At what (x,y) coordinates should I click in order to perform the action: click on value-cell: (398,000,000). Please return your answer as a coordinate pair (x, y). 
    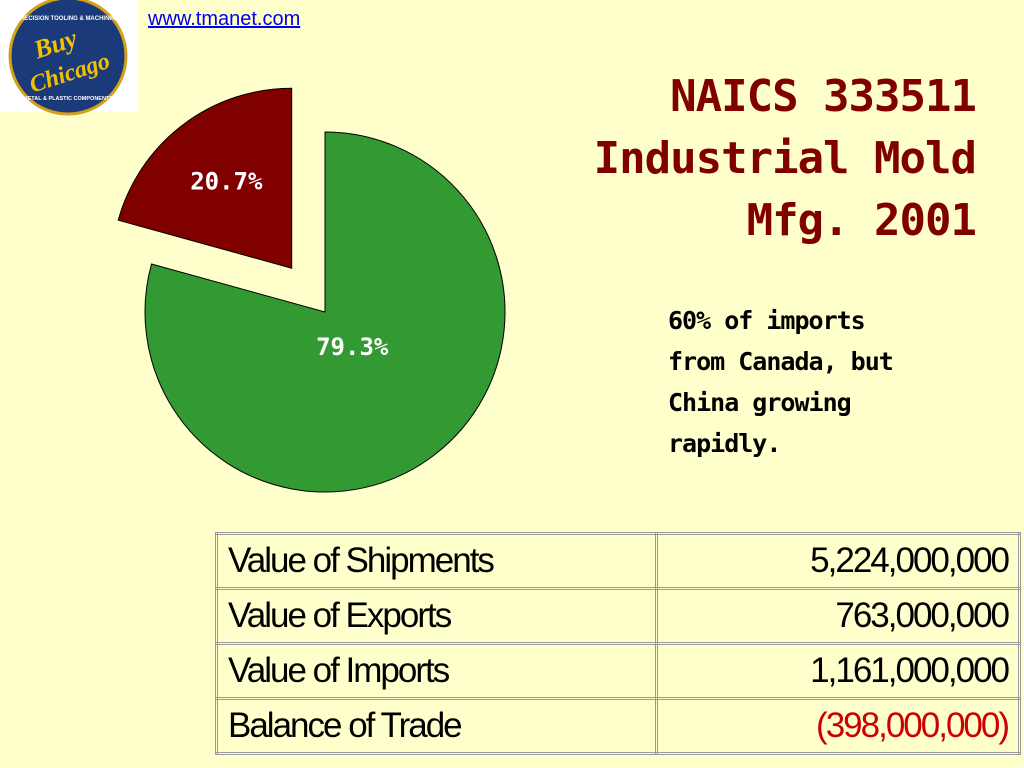
    Looking at the image, I should click on (838, 726).